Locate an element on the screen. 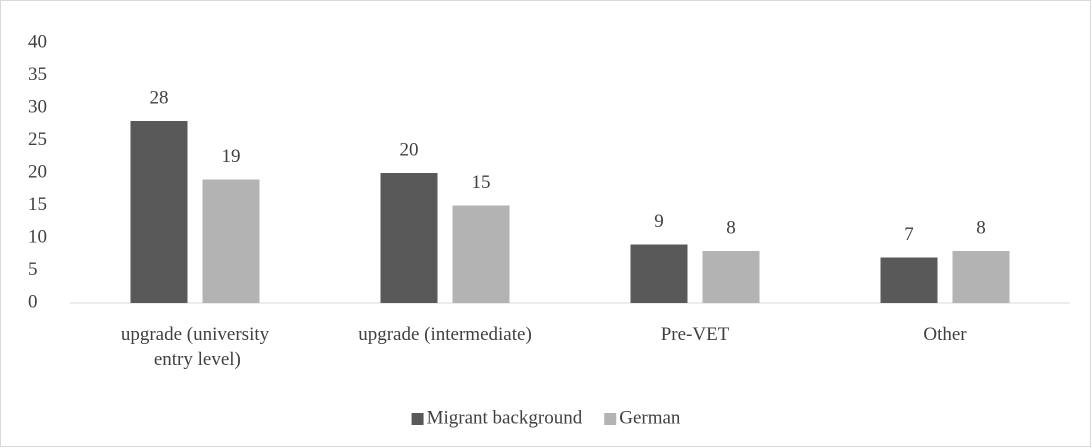  x-tick-label-line: upgrade (intermediate) is located at coordinates (445, 334).